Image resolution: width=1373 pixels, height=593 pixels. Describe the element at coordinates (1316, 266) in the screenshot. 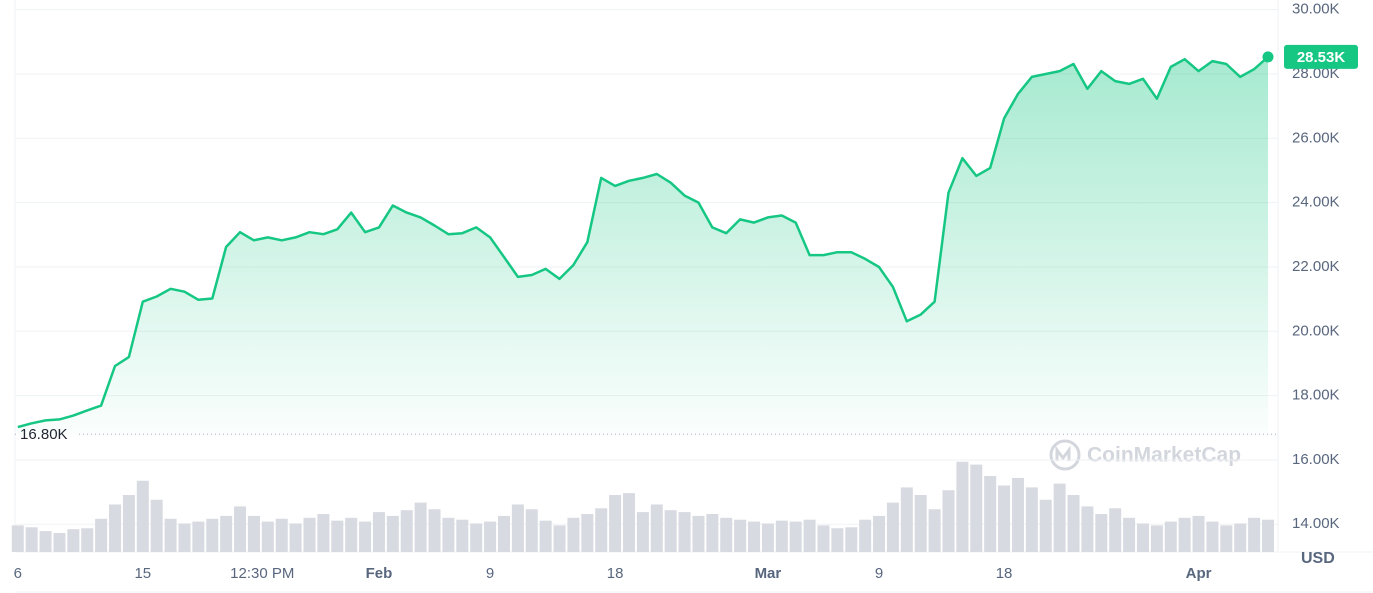

I see `y-tick-label: 22.00K` at that location.